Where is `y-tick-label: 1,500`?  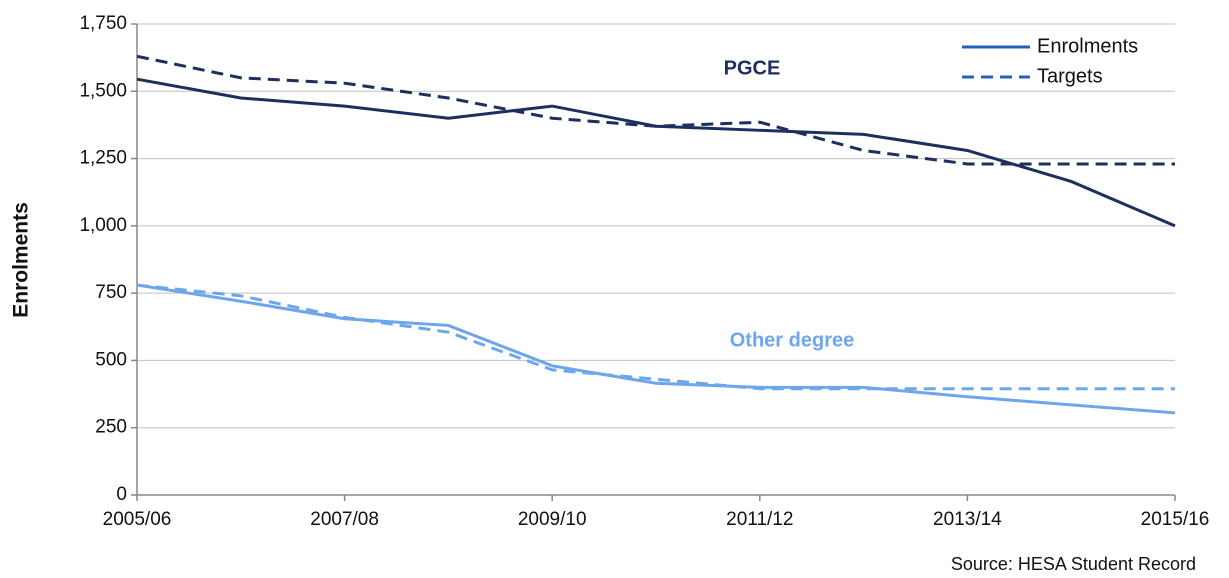 y-tick-label: 1,500 is located at coordinates (103, 90).